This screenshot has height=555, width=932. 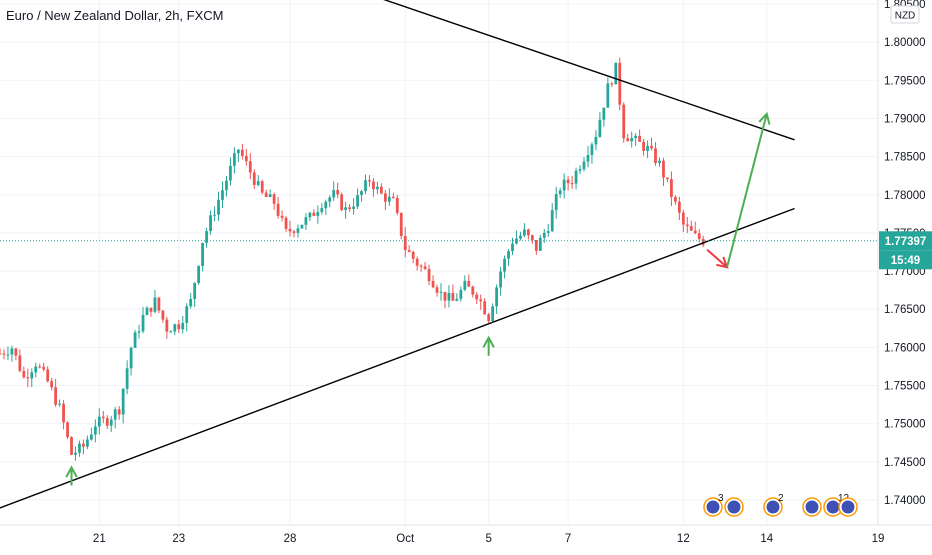 I want to click on price-tick-label: 1.78000, so click(x=905, y=196).